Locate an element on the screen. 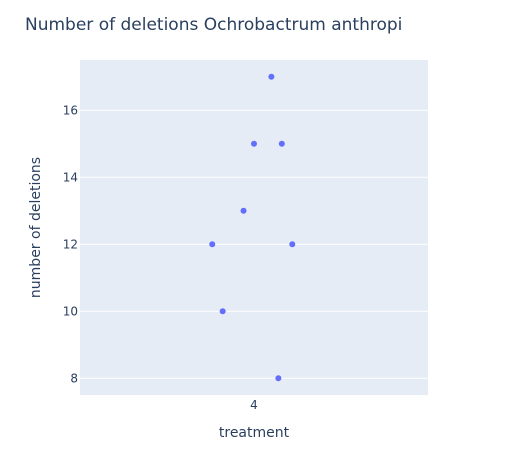 This screenshot has width=507, height=476. y-tick-labels: 8 10 12 14 16 is located at coordinates (70, 244).